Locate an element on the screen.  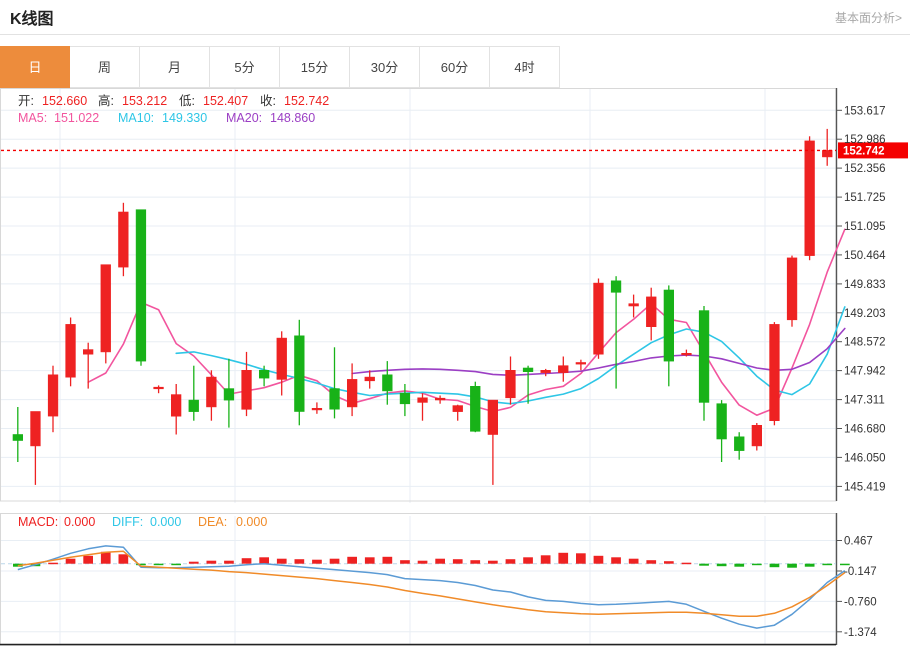
period-tab-7: 4时 is located at coordinates (525, 67).